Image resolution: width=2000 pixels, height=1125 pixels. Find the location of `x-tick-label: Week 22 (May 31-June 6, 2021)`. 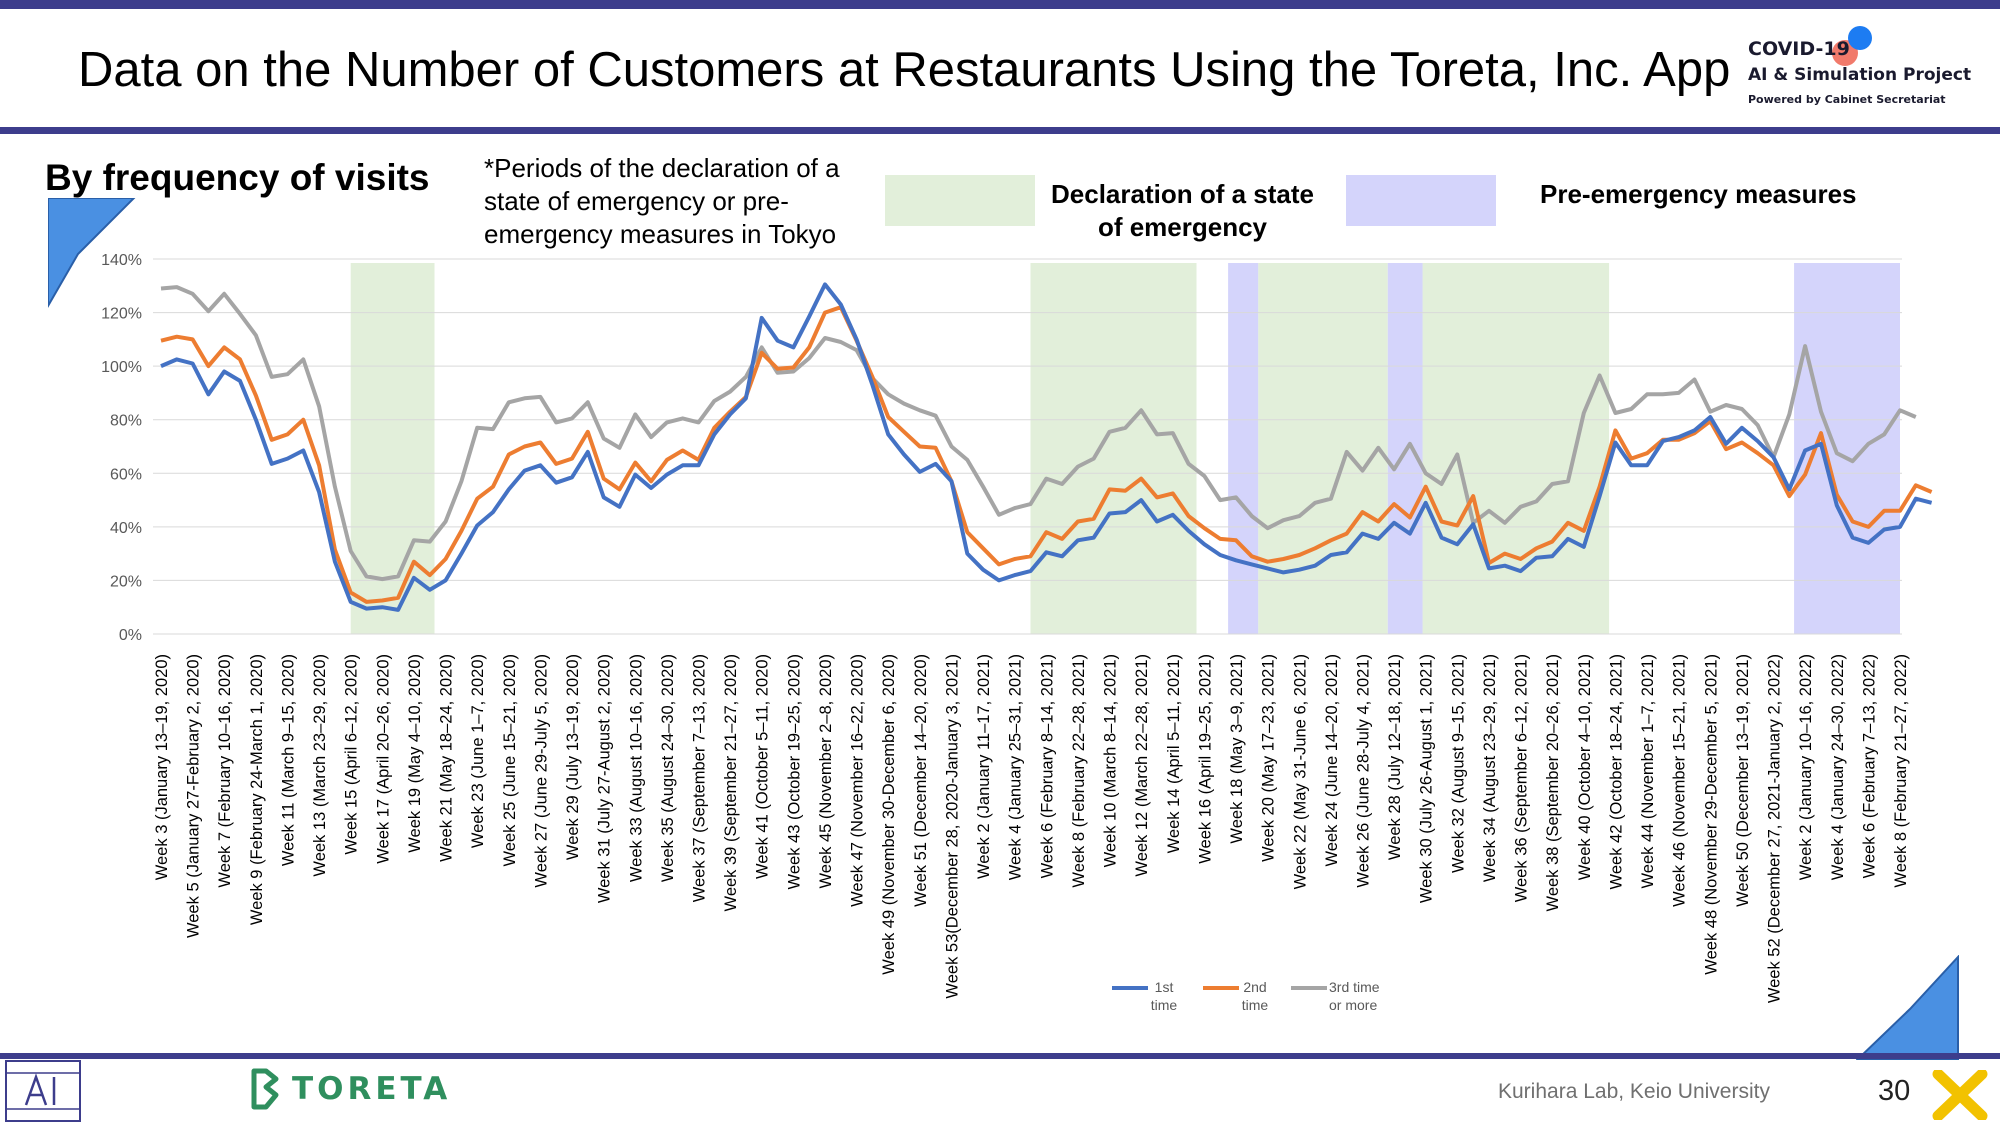

x-tick-label: Week 22 (May 31-June 6, 2021) is located at coordinates (1300, 771).